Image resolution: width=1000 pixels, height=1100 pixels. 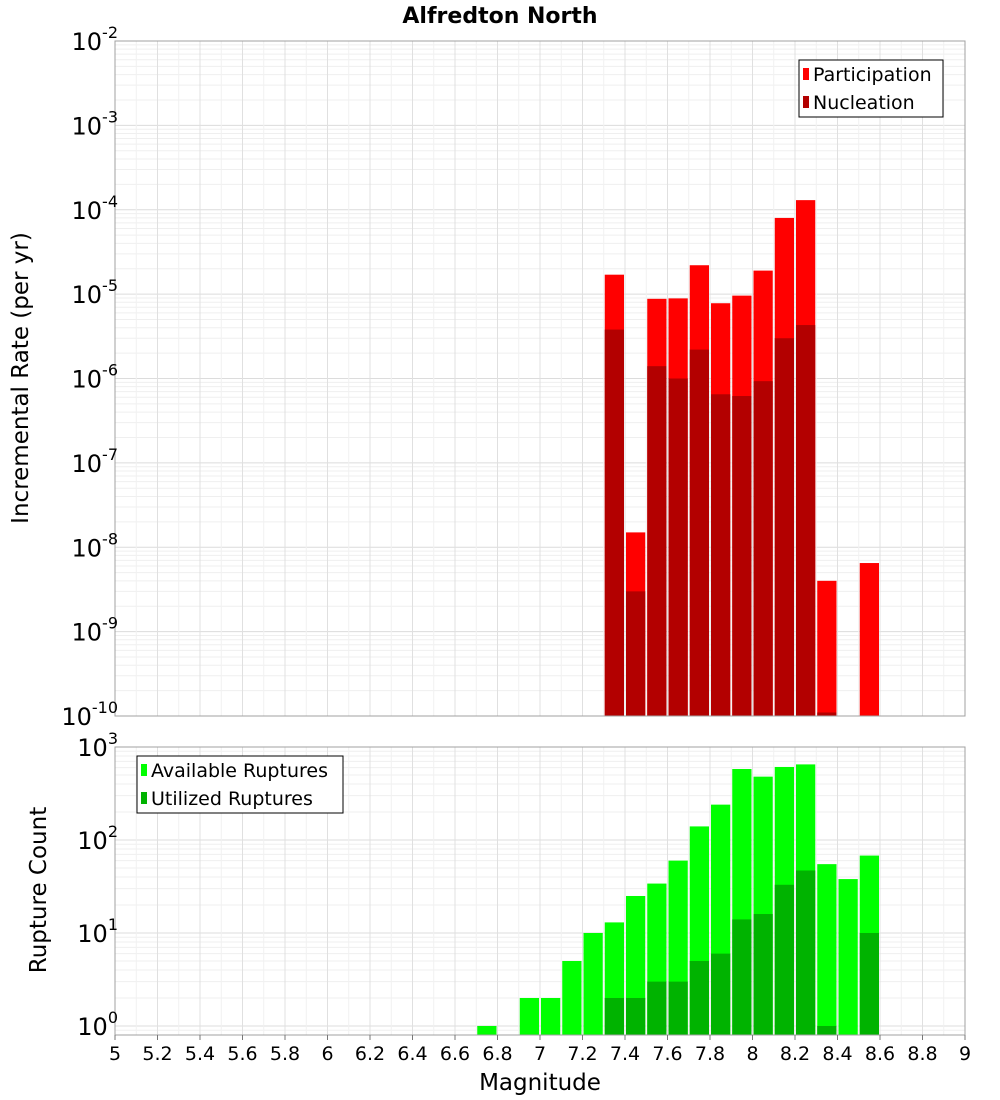 I want to click on rate-legend: Participation Nucleation, so click(x=871, y=88).